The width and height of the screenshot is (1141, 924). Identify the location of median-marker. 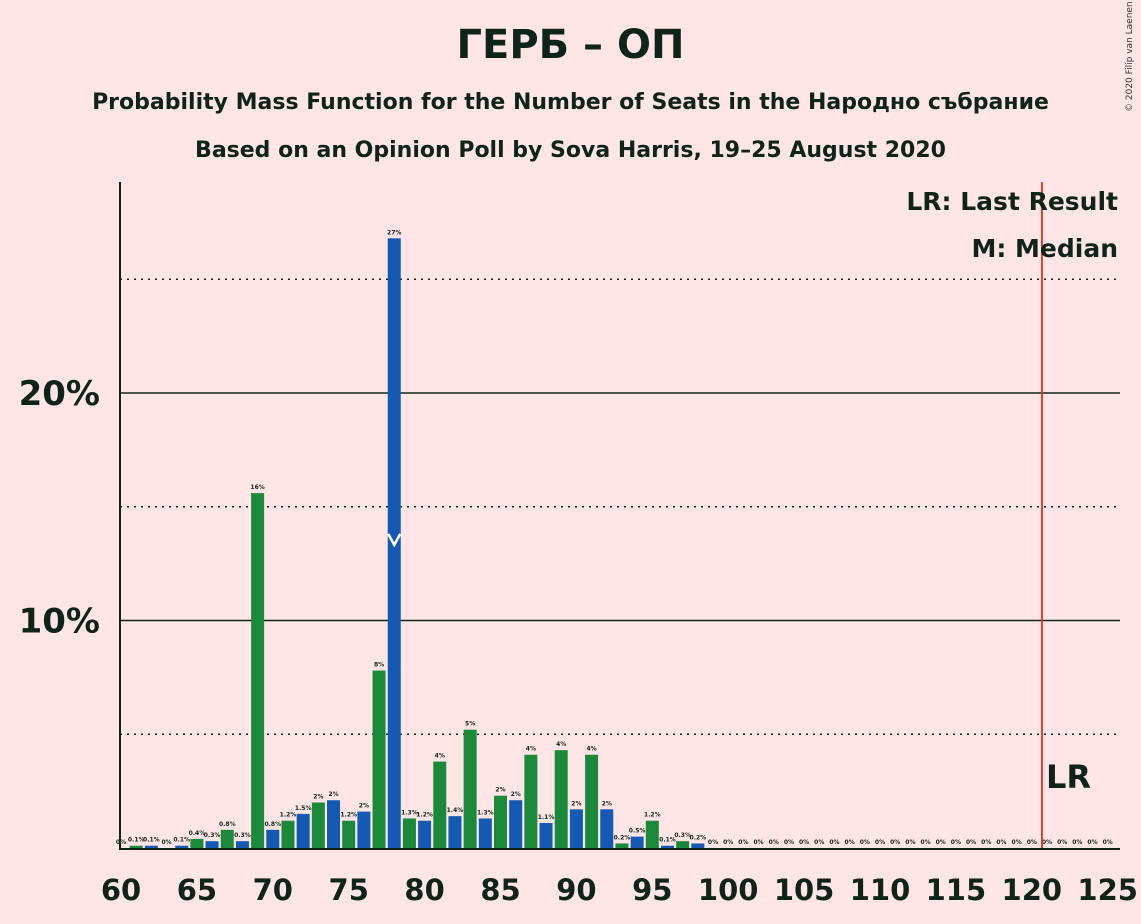
(394, 540).